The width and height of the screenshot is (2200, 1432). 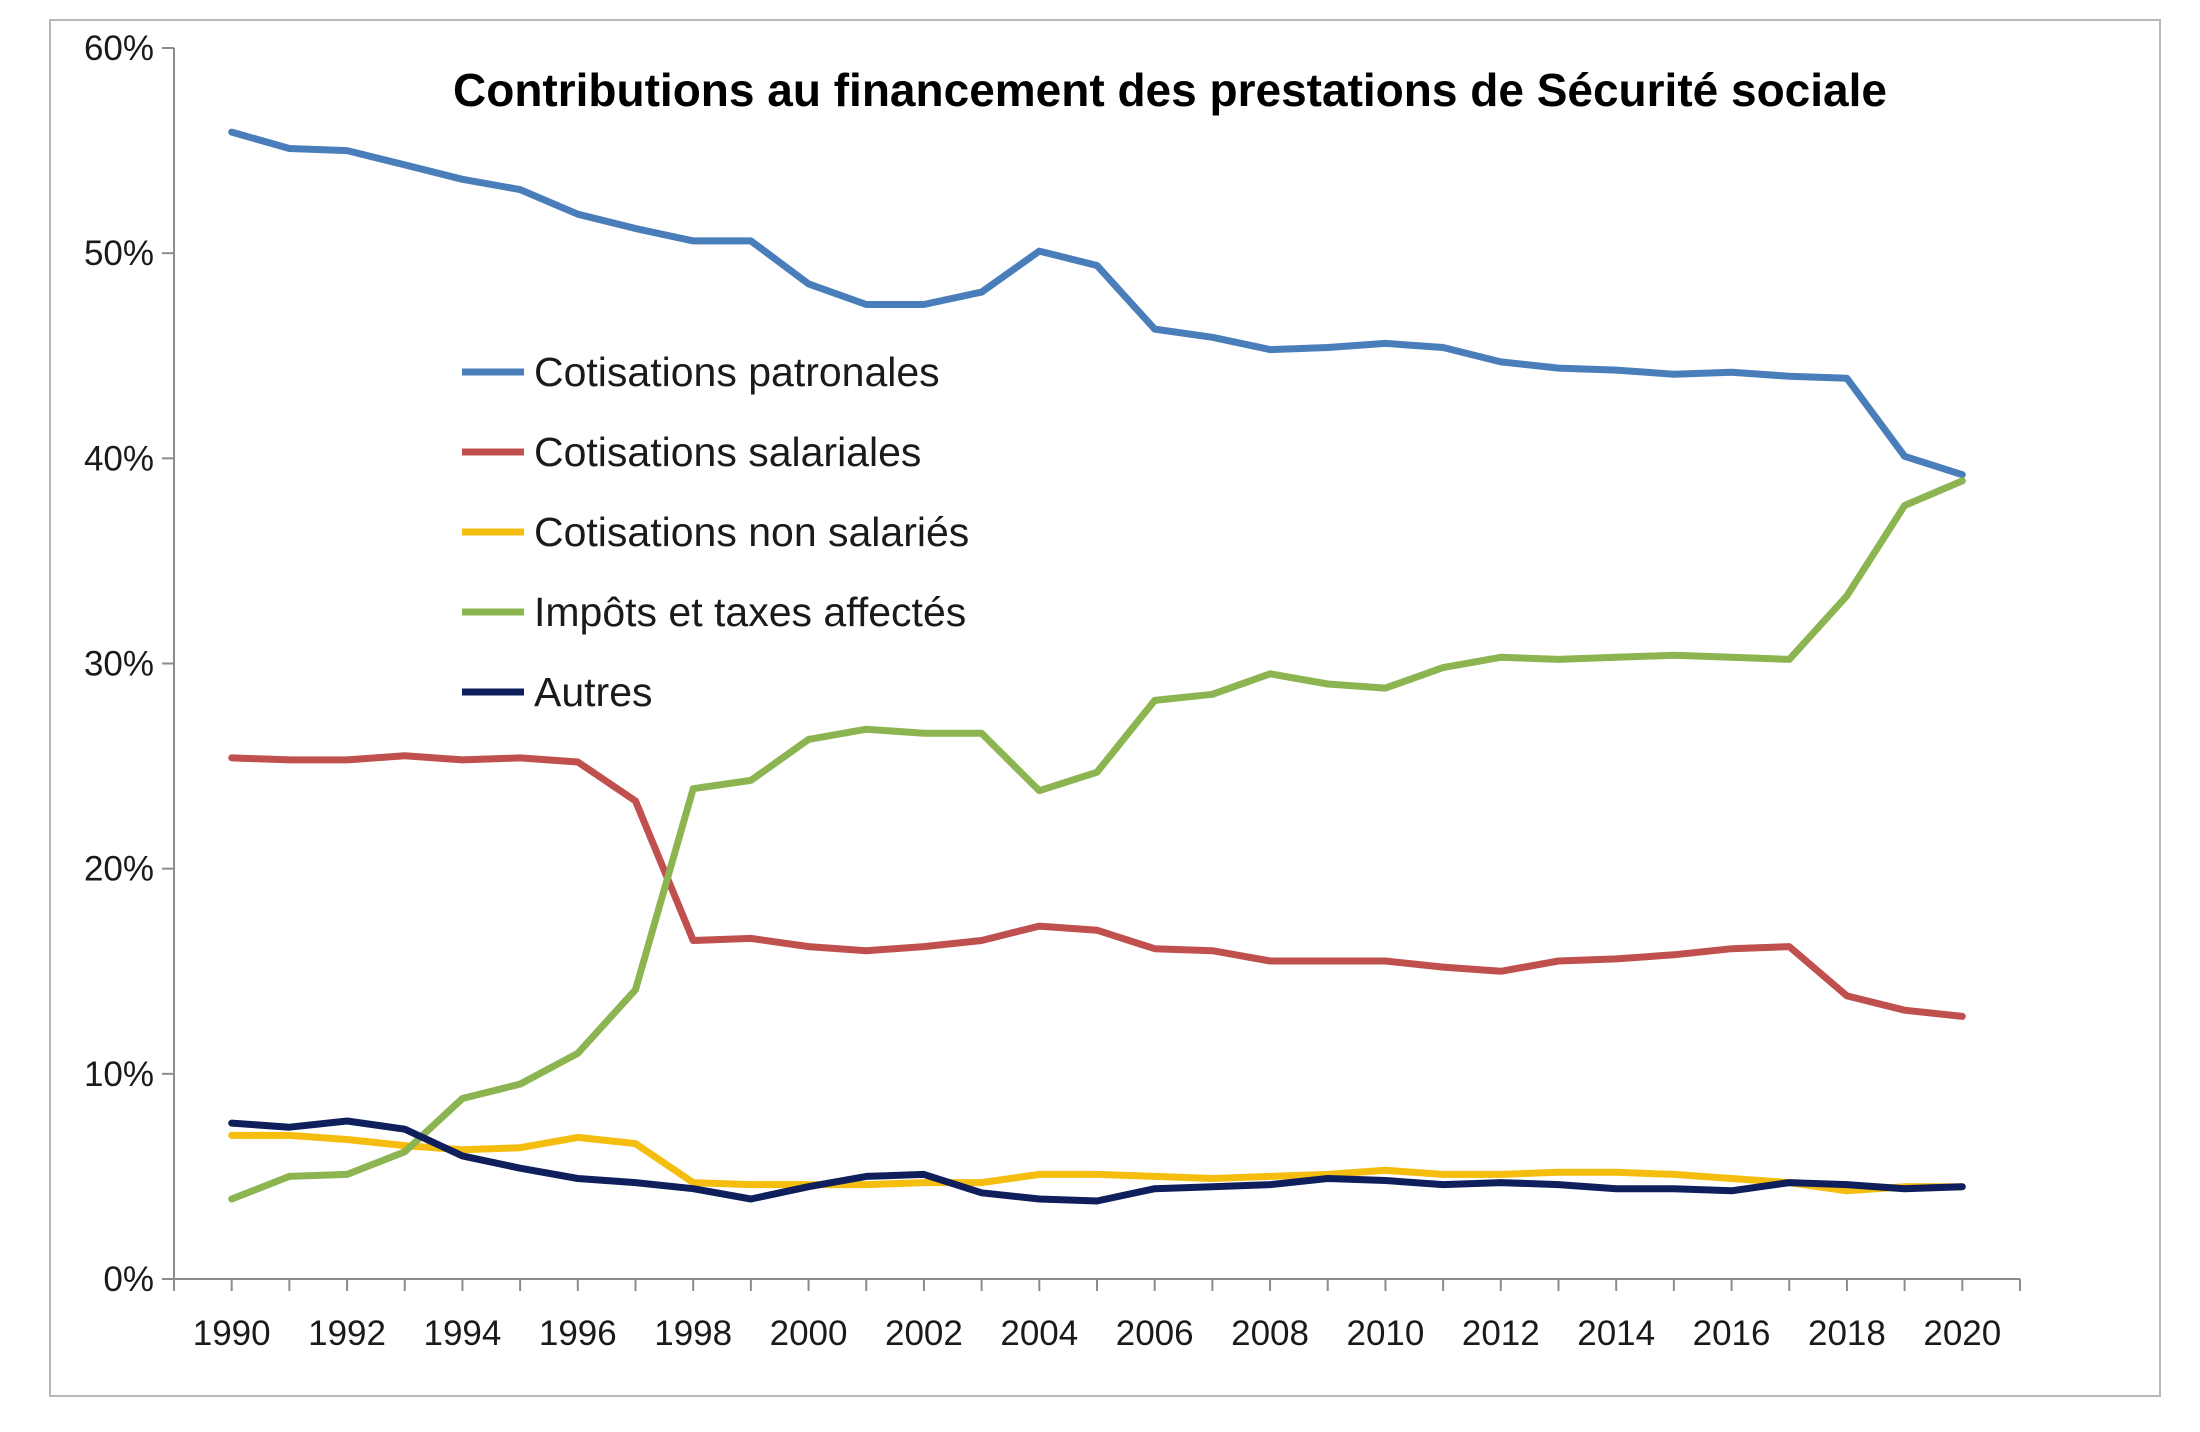 I want to click on x-tick-label: 1990, so click(x=232, y=1333).